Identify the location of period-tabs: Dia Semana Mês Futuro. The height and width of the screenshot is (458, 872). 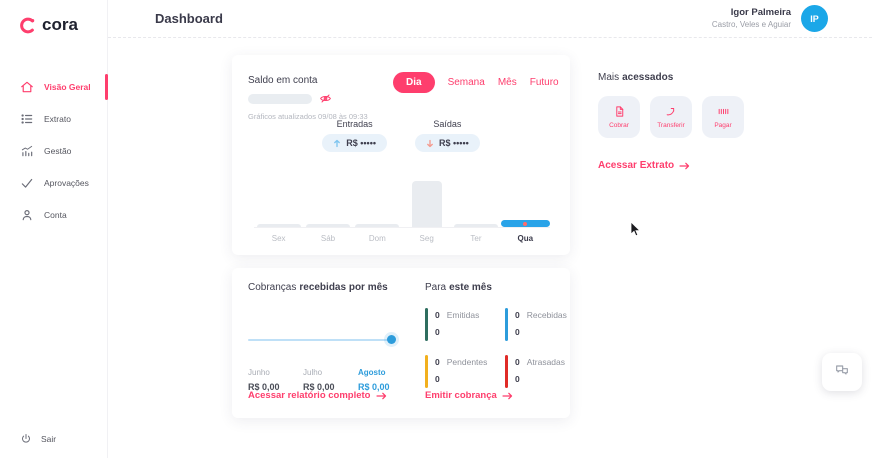
(476, 82).